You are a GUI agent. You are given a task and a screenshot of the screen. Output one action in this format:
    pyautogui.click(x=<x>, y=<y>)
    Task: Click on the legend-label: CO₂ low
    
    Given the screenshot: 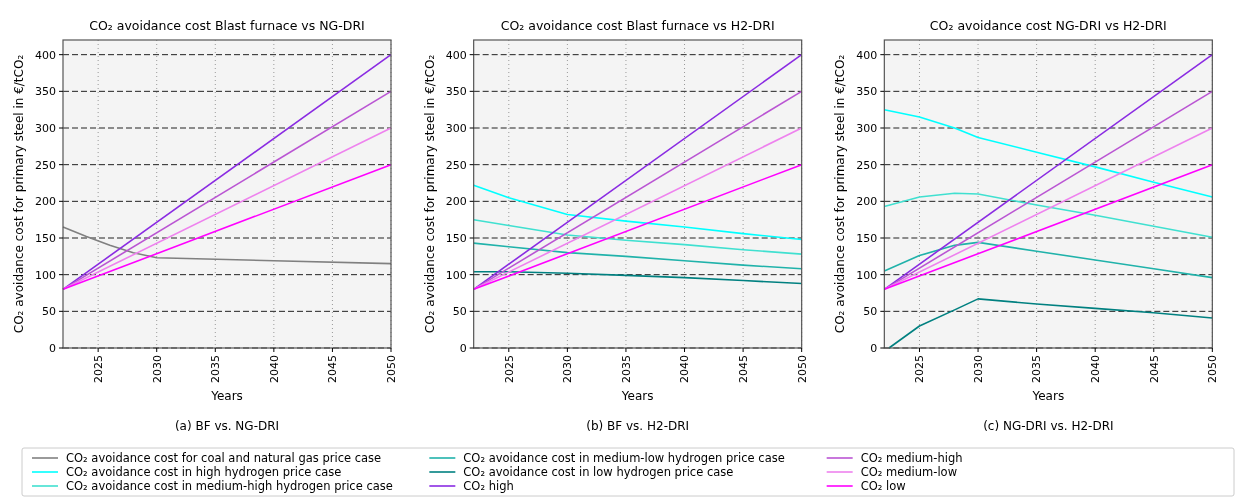 What is the action you would take?
    pyautogui.click(x=883, y=486)
    